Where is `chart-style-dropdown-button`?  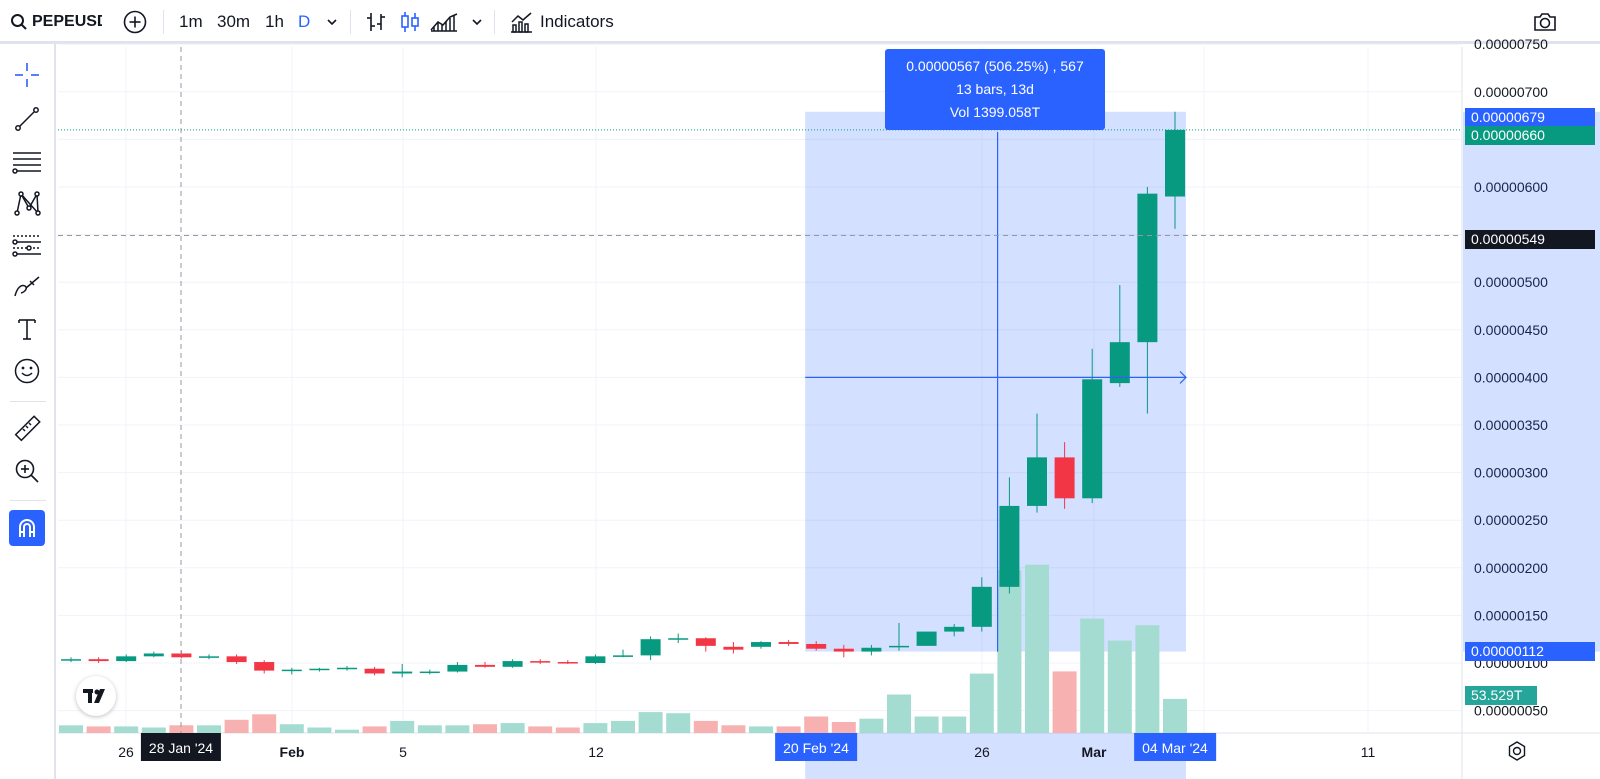
chart-style-dropdown-button is located at coordinates (477, 22).